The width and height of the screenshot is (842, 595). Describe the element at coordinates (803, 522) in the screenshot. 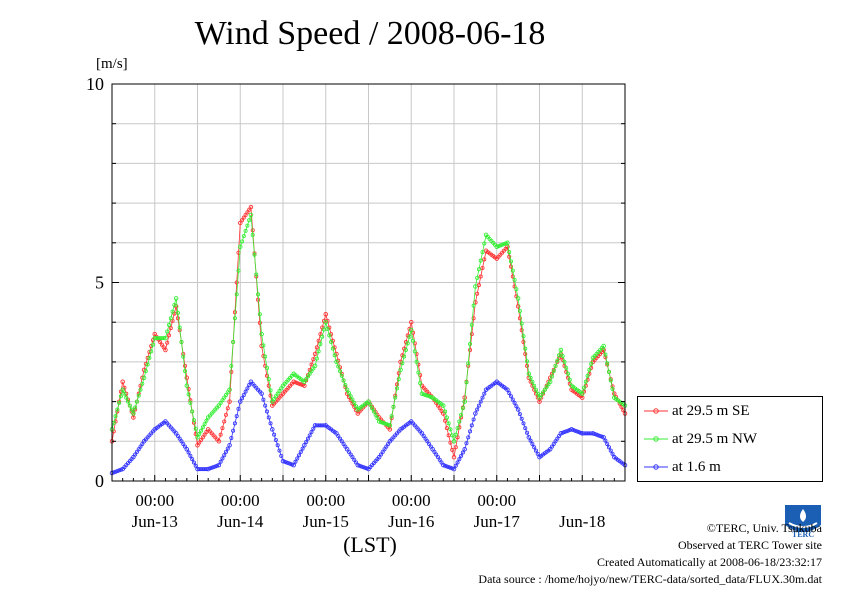

I see `terc-logo: TERC` at that location.